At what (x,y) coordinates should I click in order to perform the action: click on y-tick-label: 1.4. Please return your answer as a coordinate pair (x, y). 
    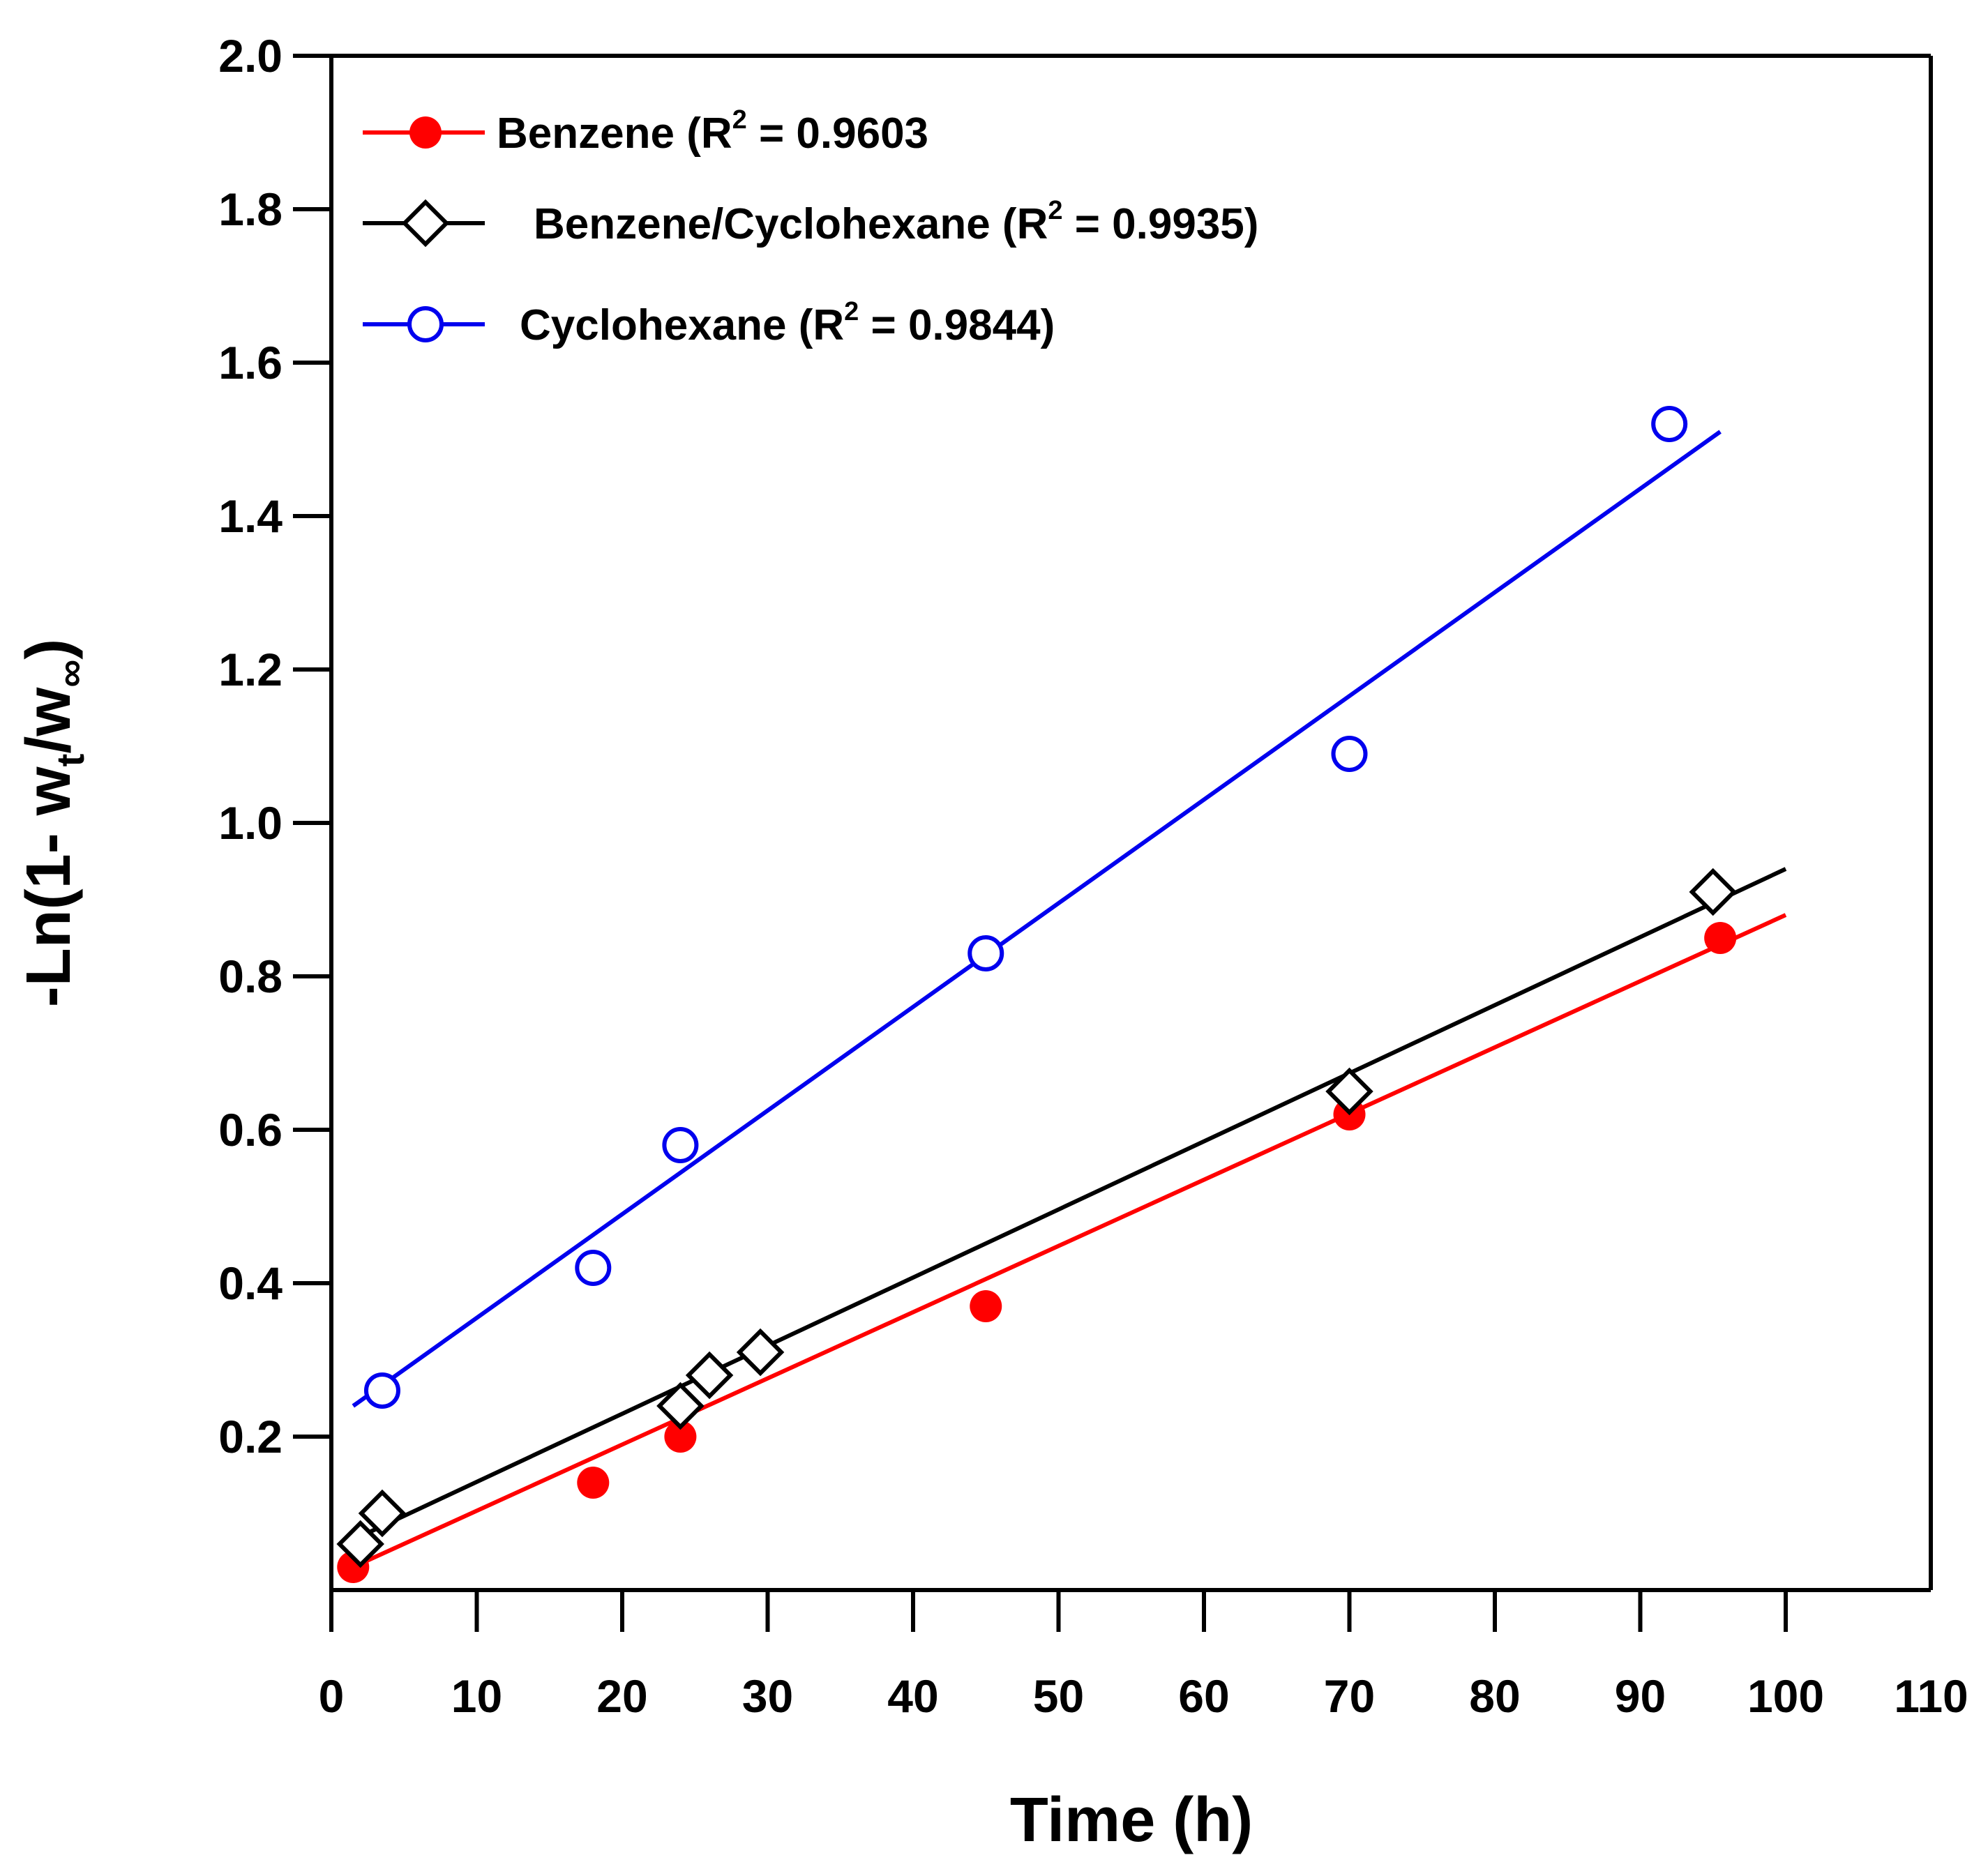
    Looking at the image, I should click on (250, 516).